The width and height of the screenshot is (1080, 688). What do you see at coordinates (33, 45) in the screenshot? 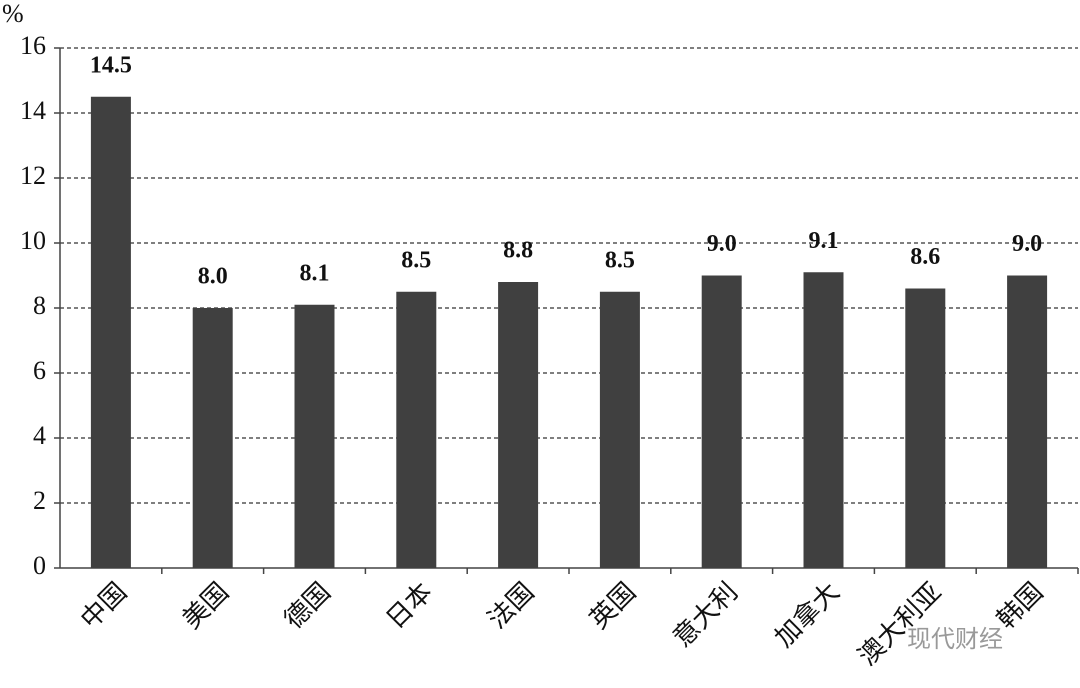
I see `y-tick-label: 16` at bounding box center [33, 45].